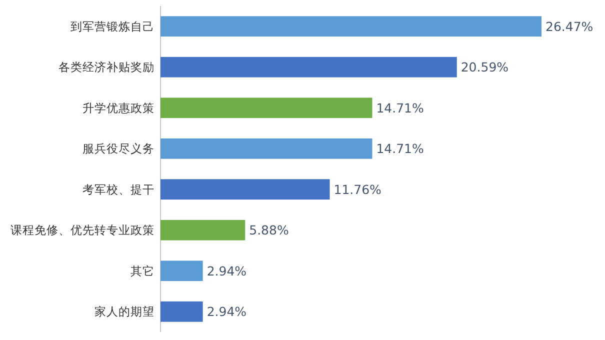  What do you see at coordinates (484, 67) in the screenshot?
I see `data-label: 20.59%` at bounding box center [484, 67].